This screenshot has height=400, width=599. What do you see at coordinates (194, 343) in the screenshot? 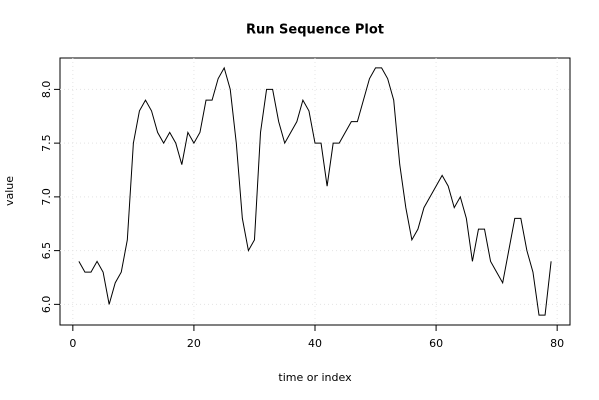
I see `x-tick-label: 20` at bounding box center [194, 343].